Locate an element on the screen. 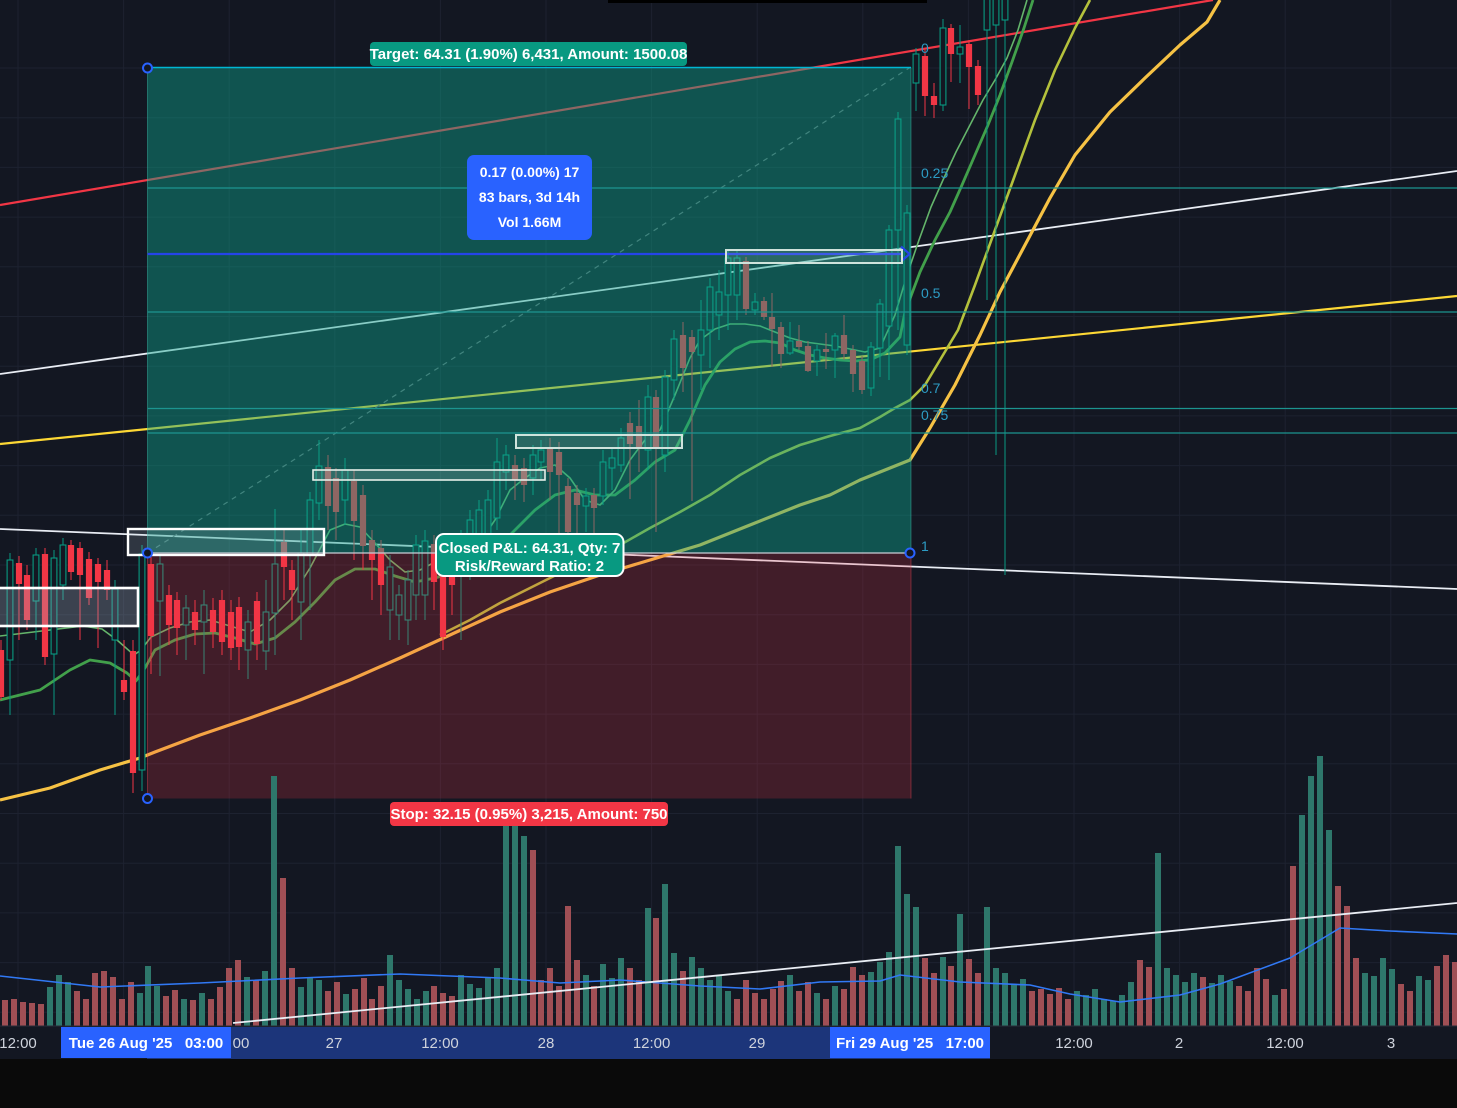 The height and width of the screenshot is (1108, 1457). svg-text: 0 is located at coordinates (925, 48).